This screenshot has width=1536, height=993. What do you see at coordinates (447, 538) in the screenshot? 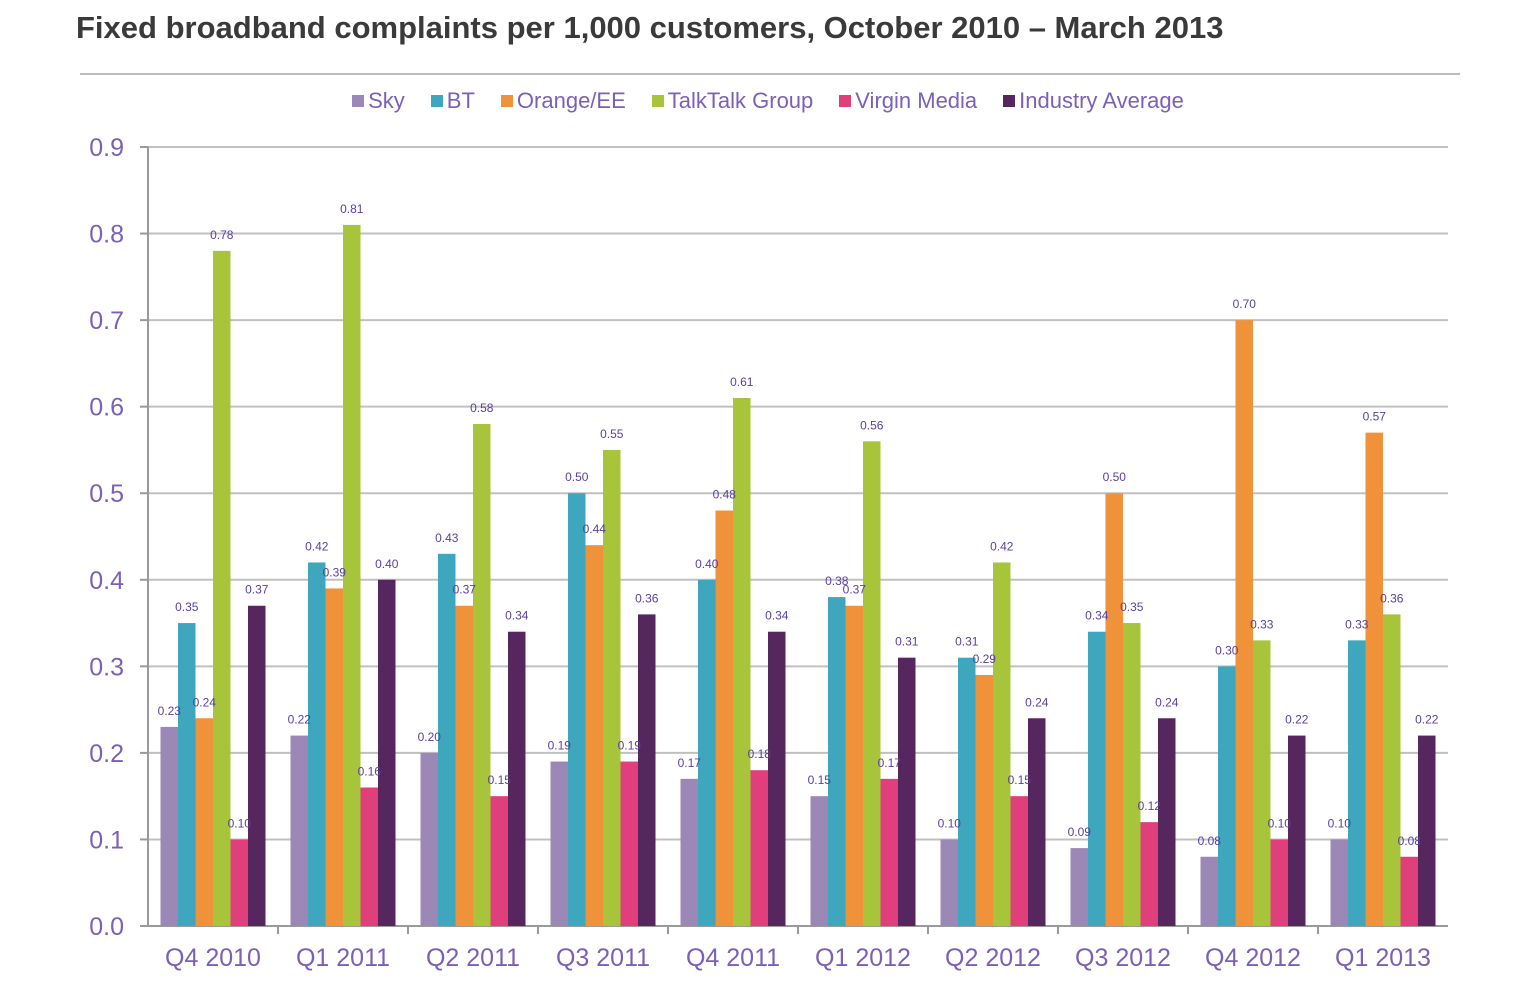
I see `data-label: 0.43` at bounding box center [447, 538].